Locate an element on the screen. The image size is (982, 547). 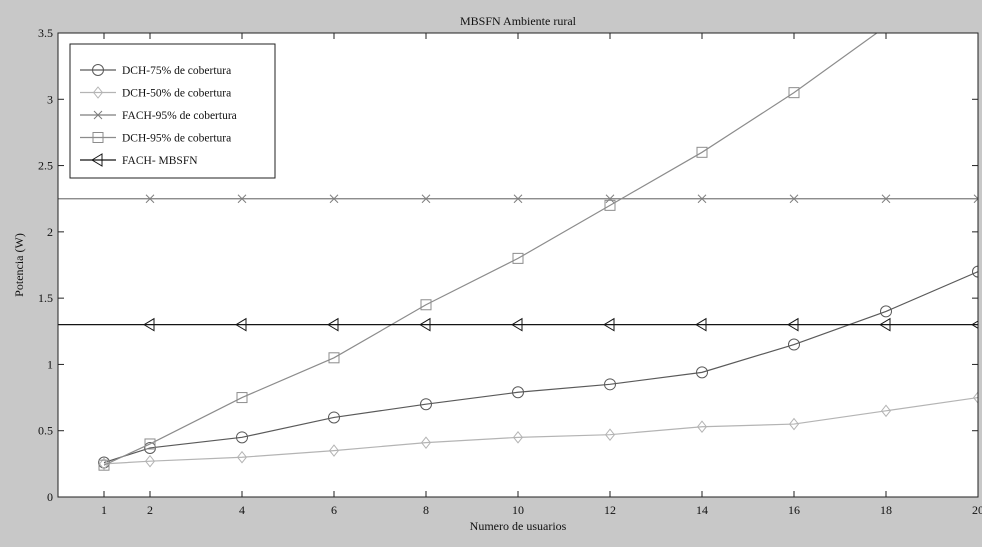
x-tick-label: 20 is located at coordinates (977, 510).